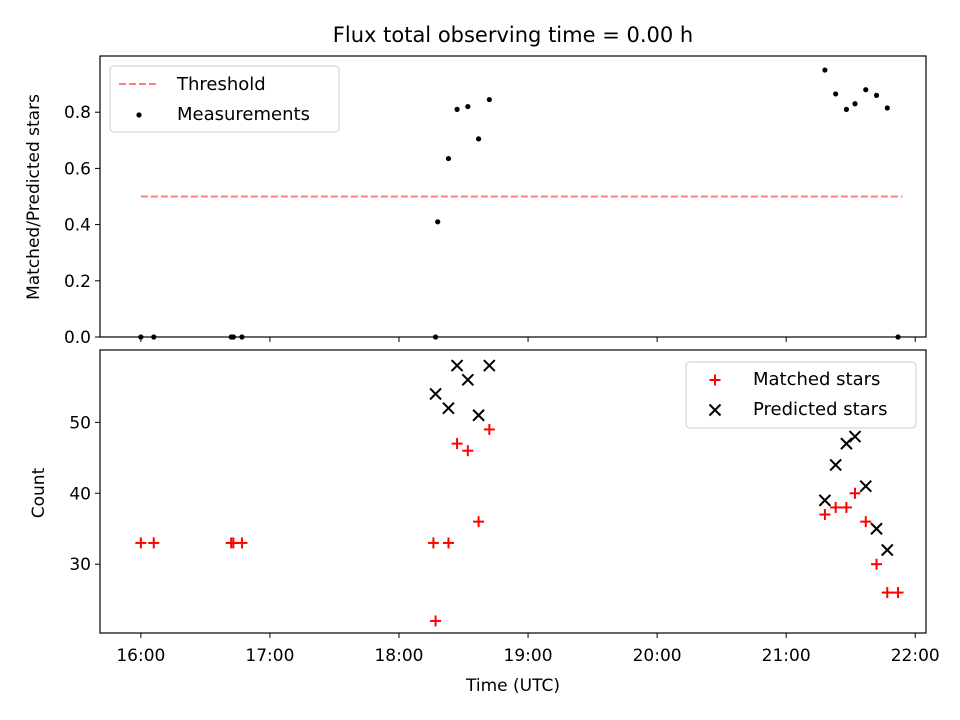  Describe the element at coordinates (80, 494) in the screenshot. I see `bottom-y-tick-label: 40` at that location.